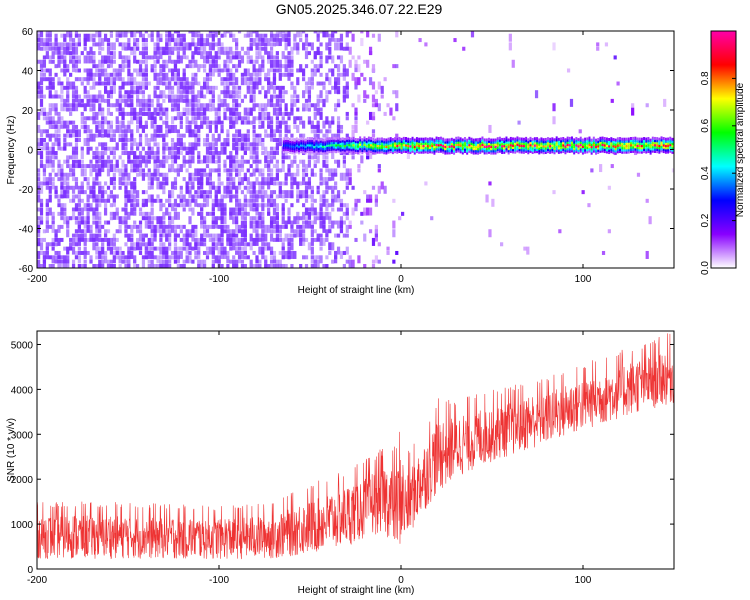 This screenshot has height=600, width=750. Describe the element at coordinates (37, 279) in the screenshot. I see `spectrogram-x-tick-label: -200` at that location.